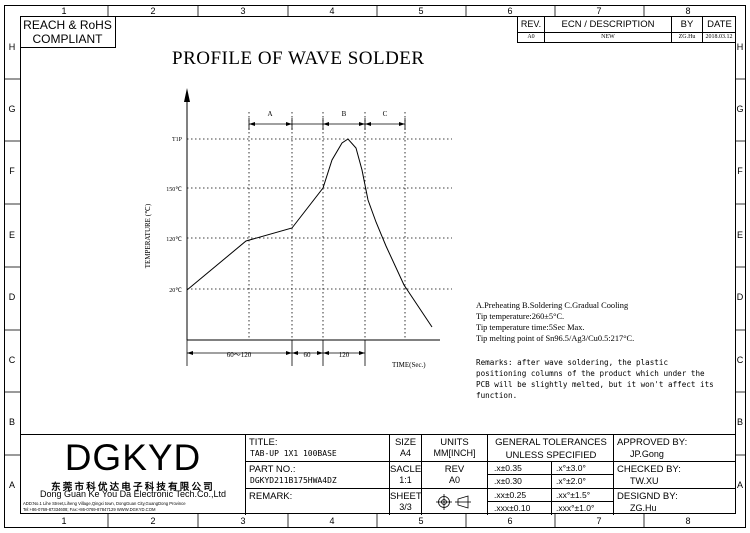  I want to click on designed-cell: DESIGND BY: ZG.Hu, so click(675, 502).